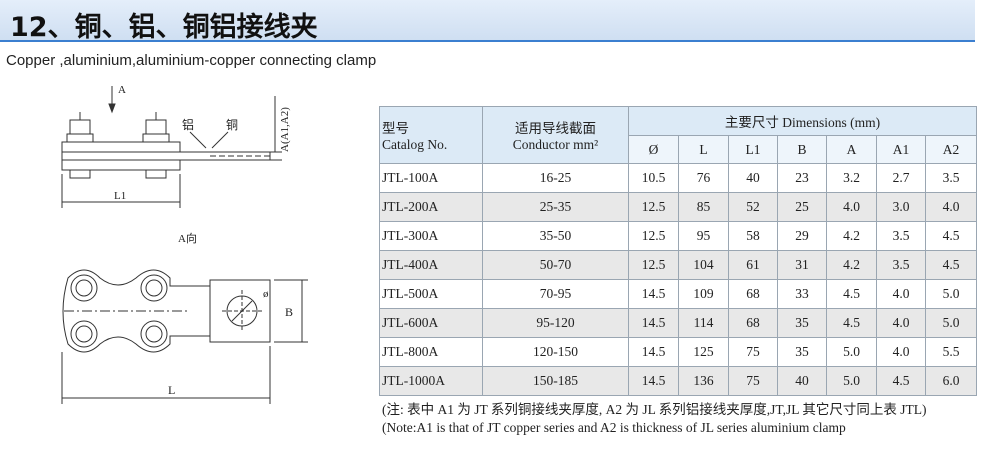  What do you see at coordinates (289, 312) in the screenshot?
I see `b-label: B` at bounding box center [289, 312].